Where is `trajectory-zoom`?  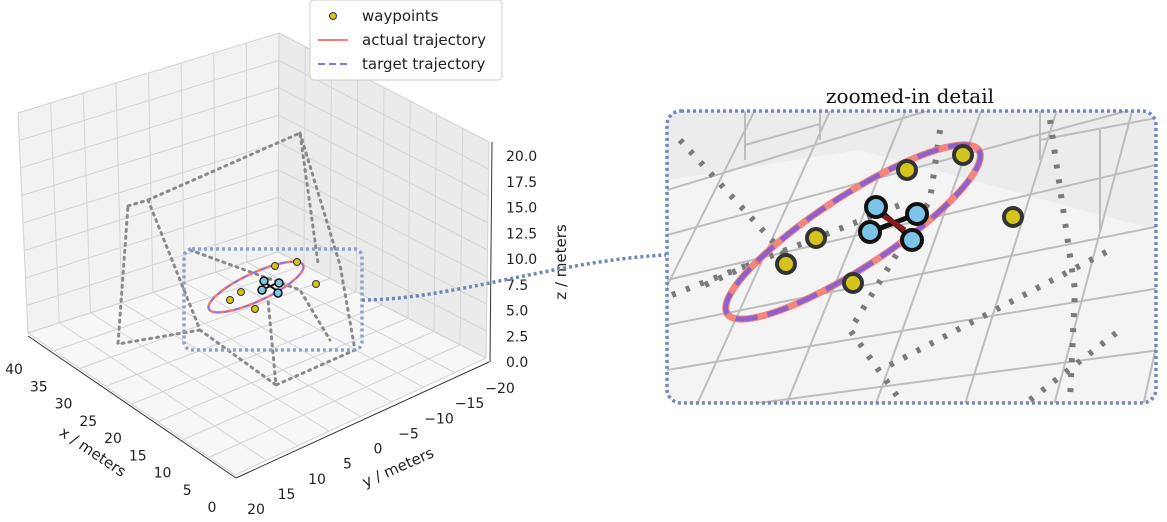
trajectory-zoom is located at coordinates (853, 232).